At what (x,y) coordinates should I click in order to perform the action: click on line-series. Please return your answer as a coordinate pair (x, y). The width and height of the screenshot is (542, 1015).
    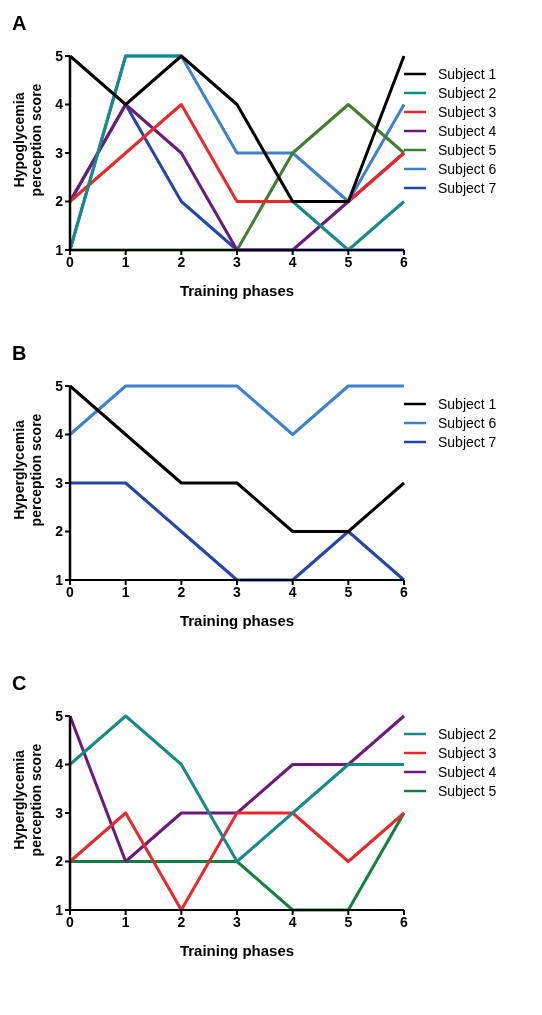
    Looking at the image, I should click on (237, 788).